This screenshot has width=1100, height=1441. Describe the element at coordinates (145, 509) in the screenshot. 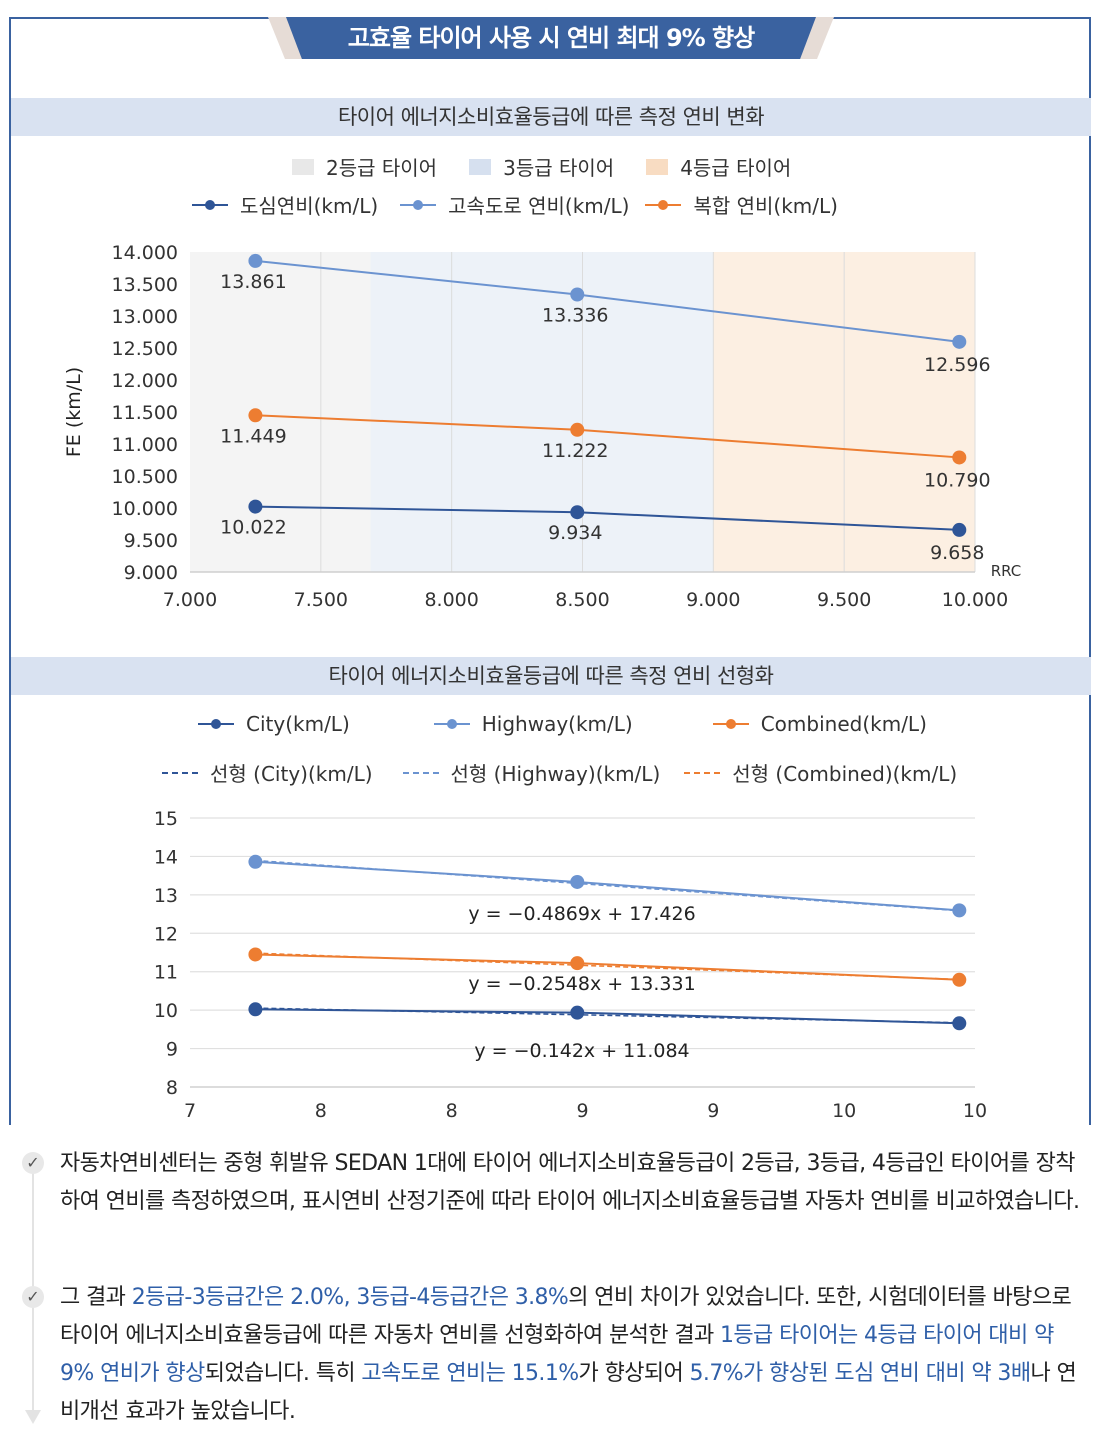

I see `y-tick-label: 10.000` at that location.